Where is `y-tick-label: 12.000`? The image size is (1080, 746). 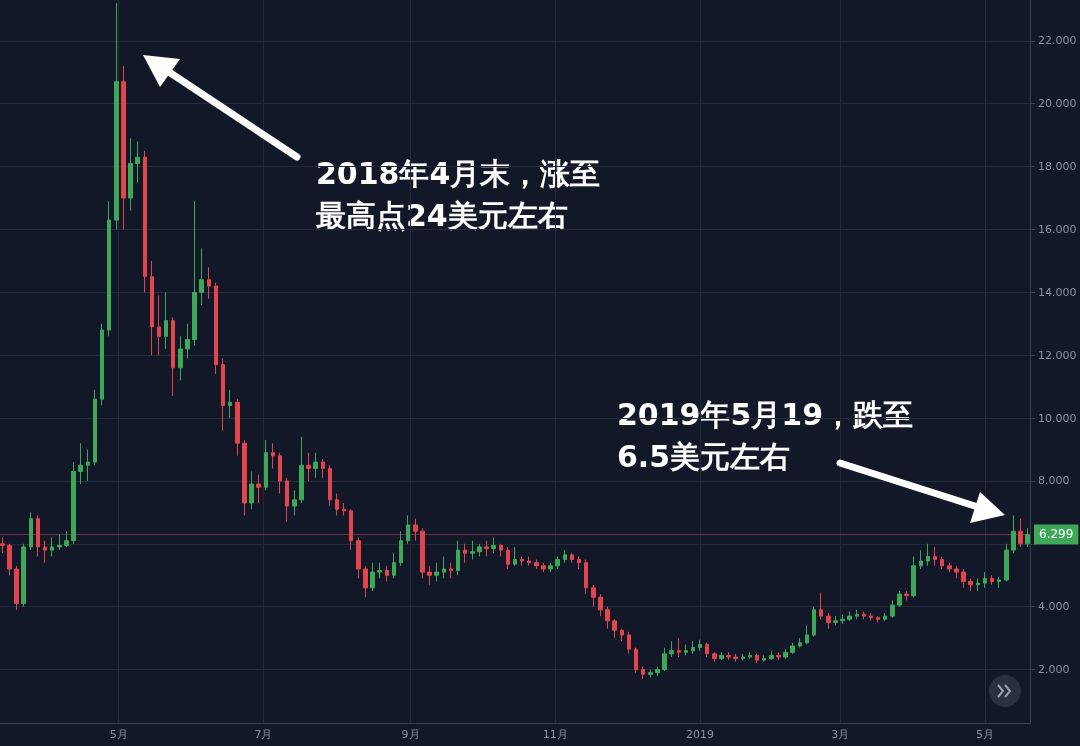
y-tick-label: 12.000 is located at coordinates (1057, 355).